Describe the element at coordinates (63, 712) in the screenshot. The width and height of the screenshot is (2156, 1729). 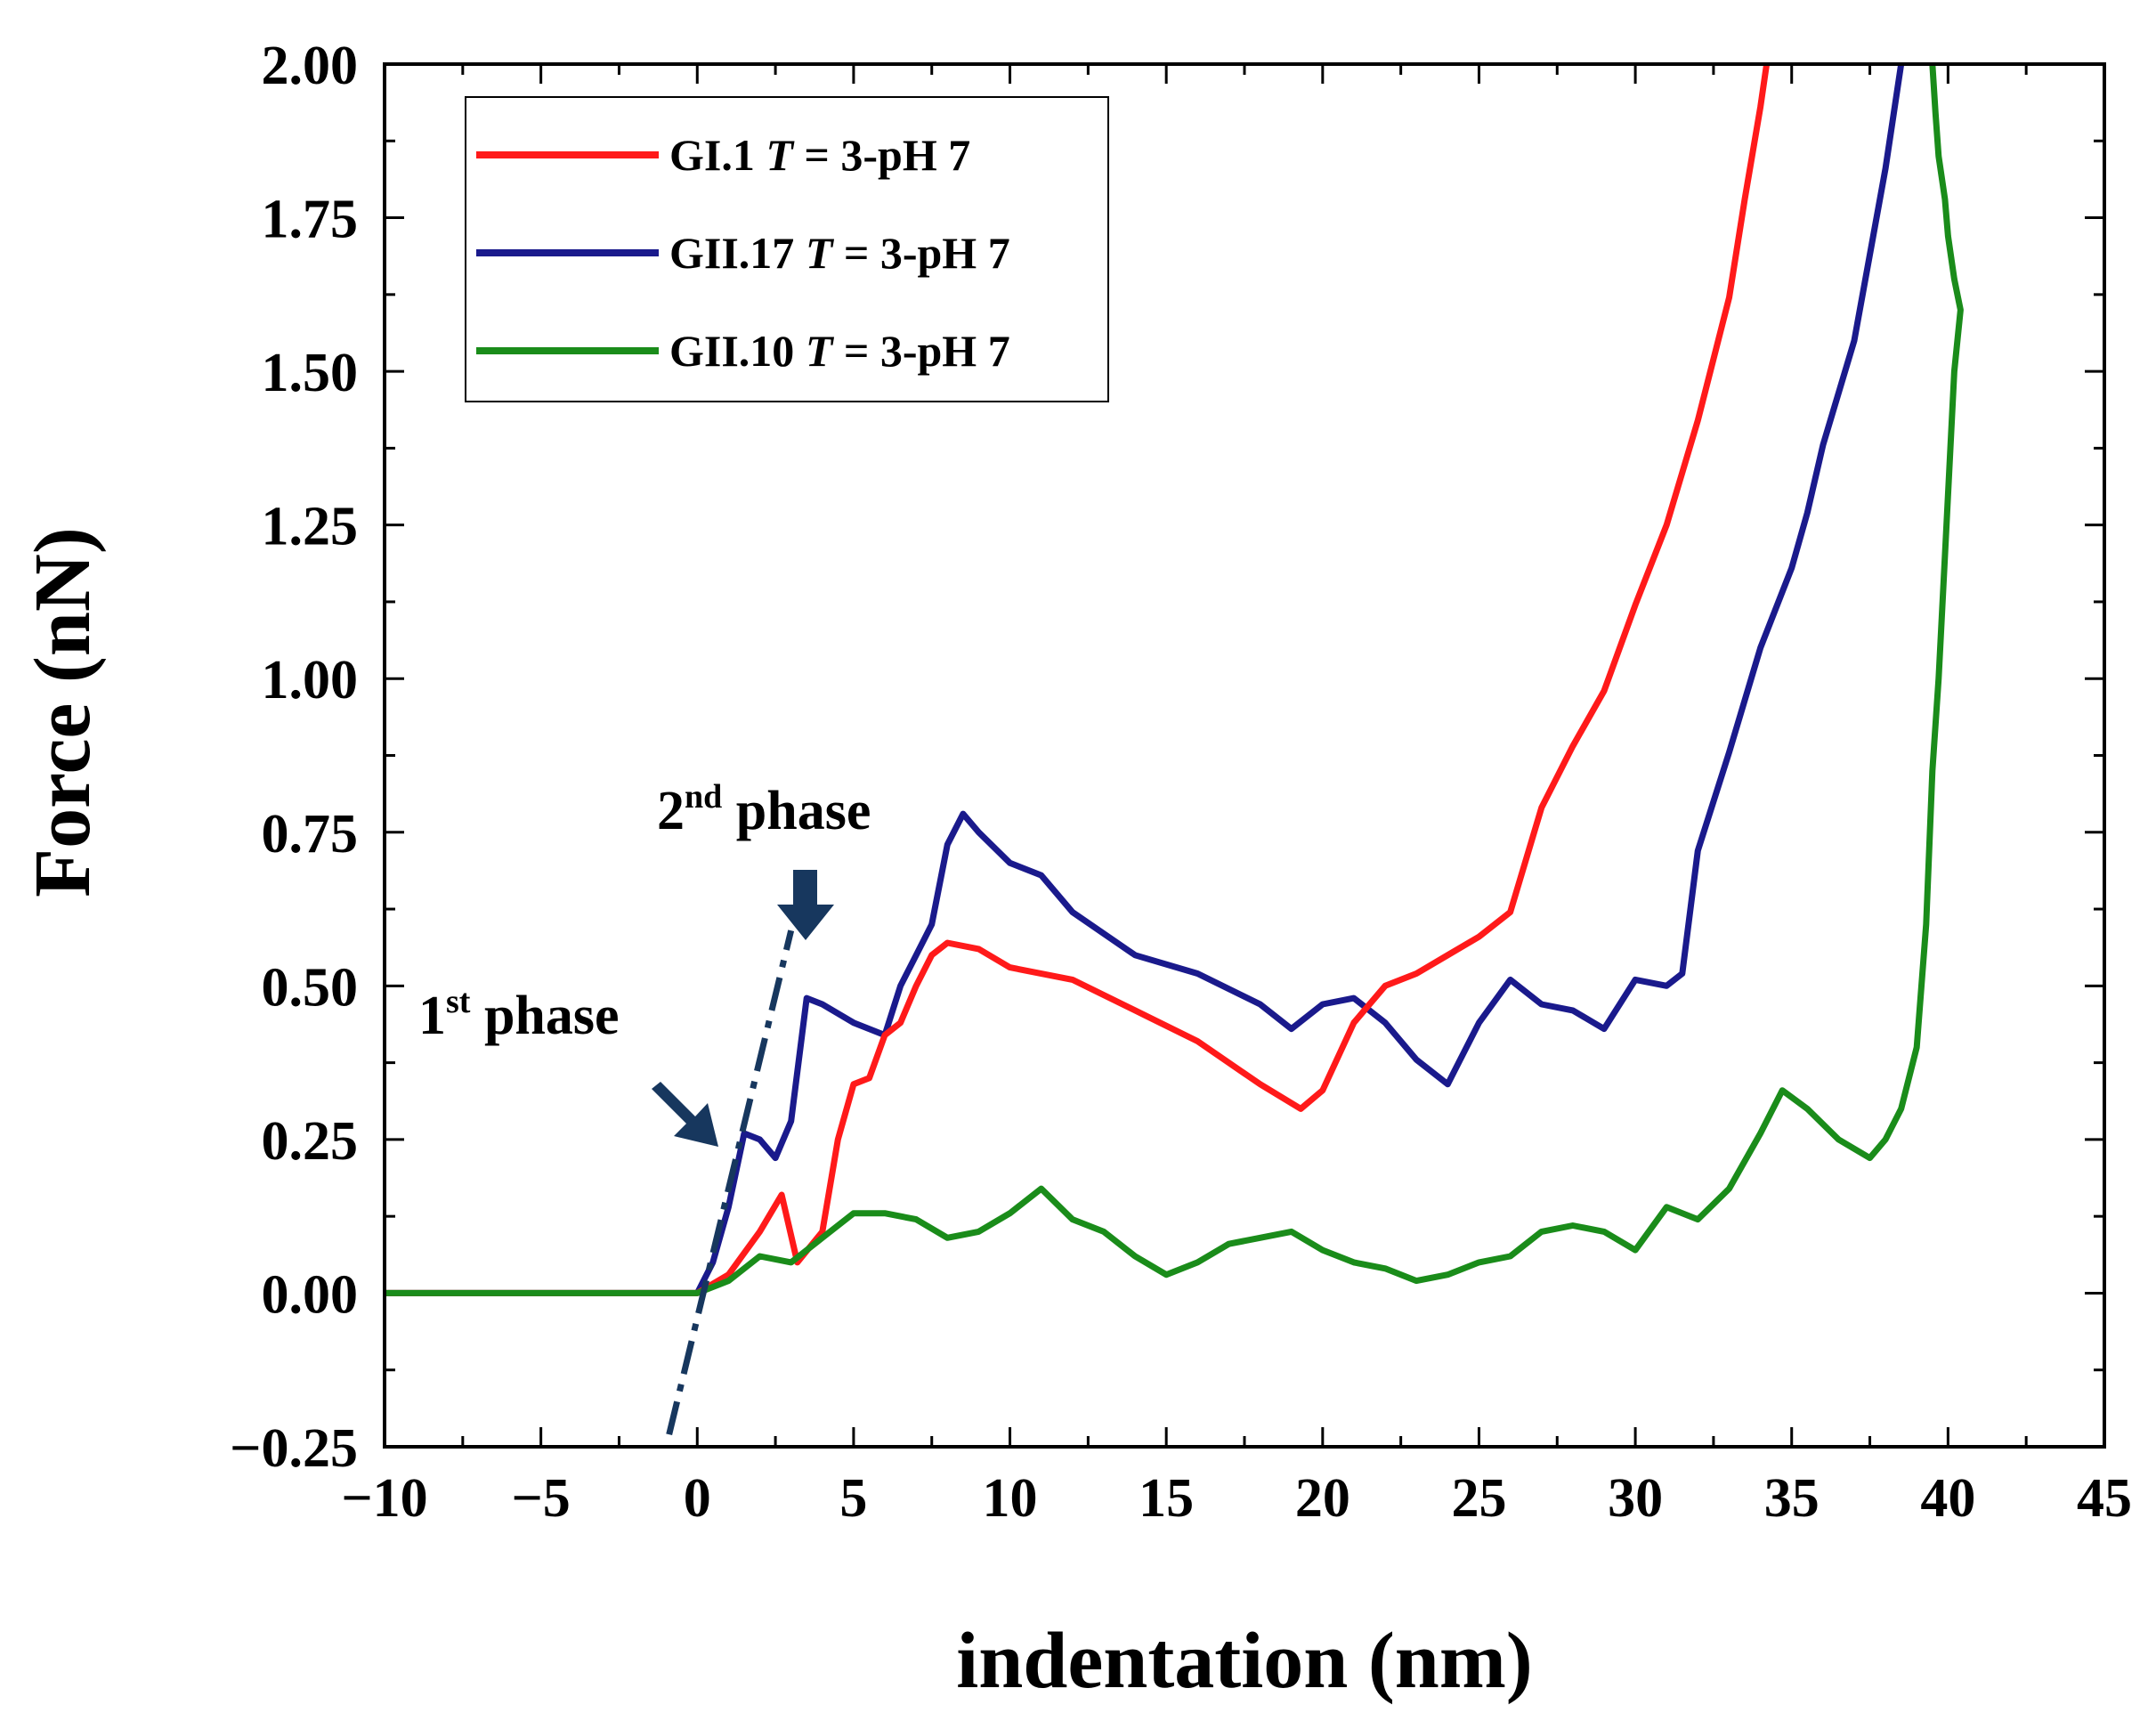
I see `y-axis-title: Force (nN)` at that location.